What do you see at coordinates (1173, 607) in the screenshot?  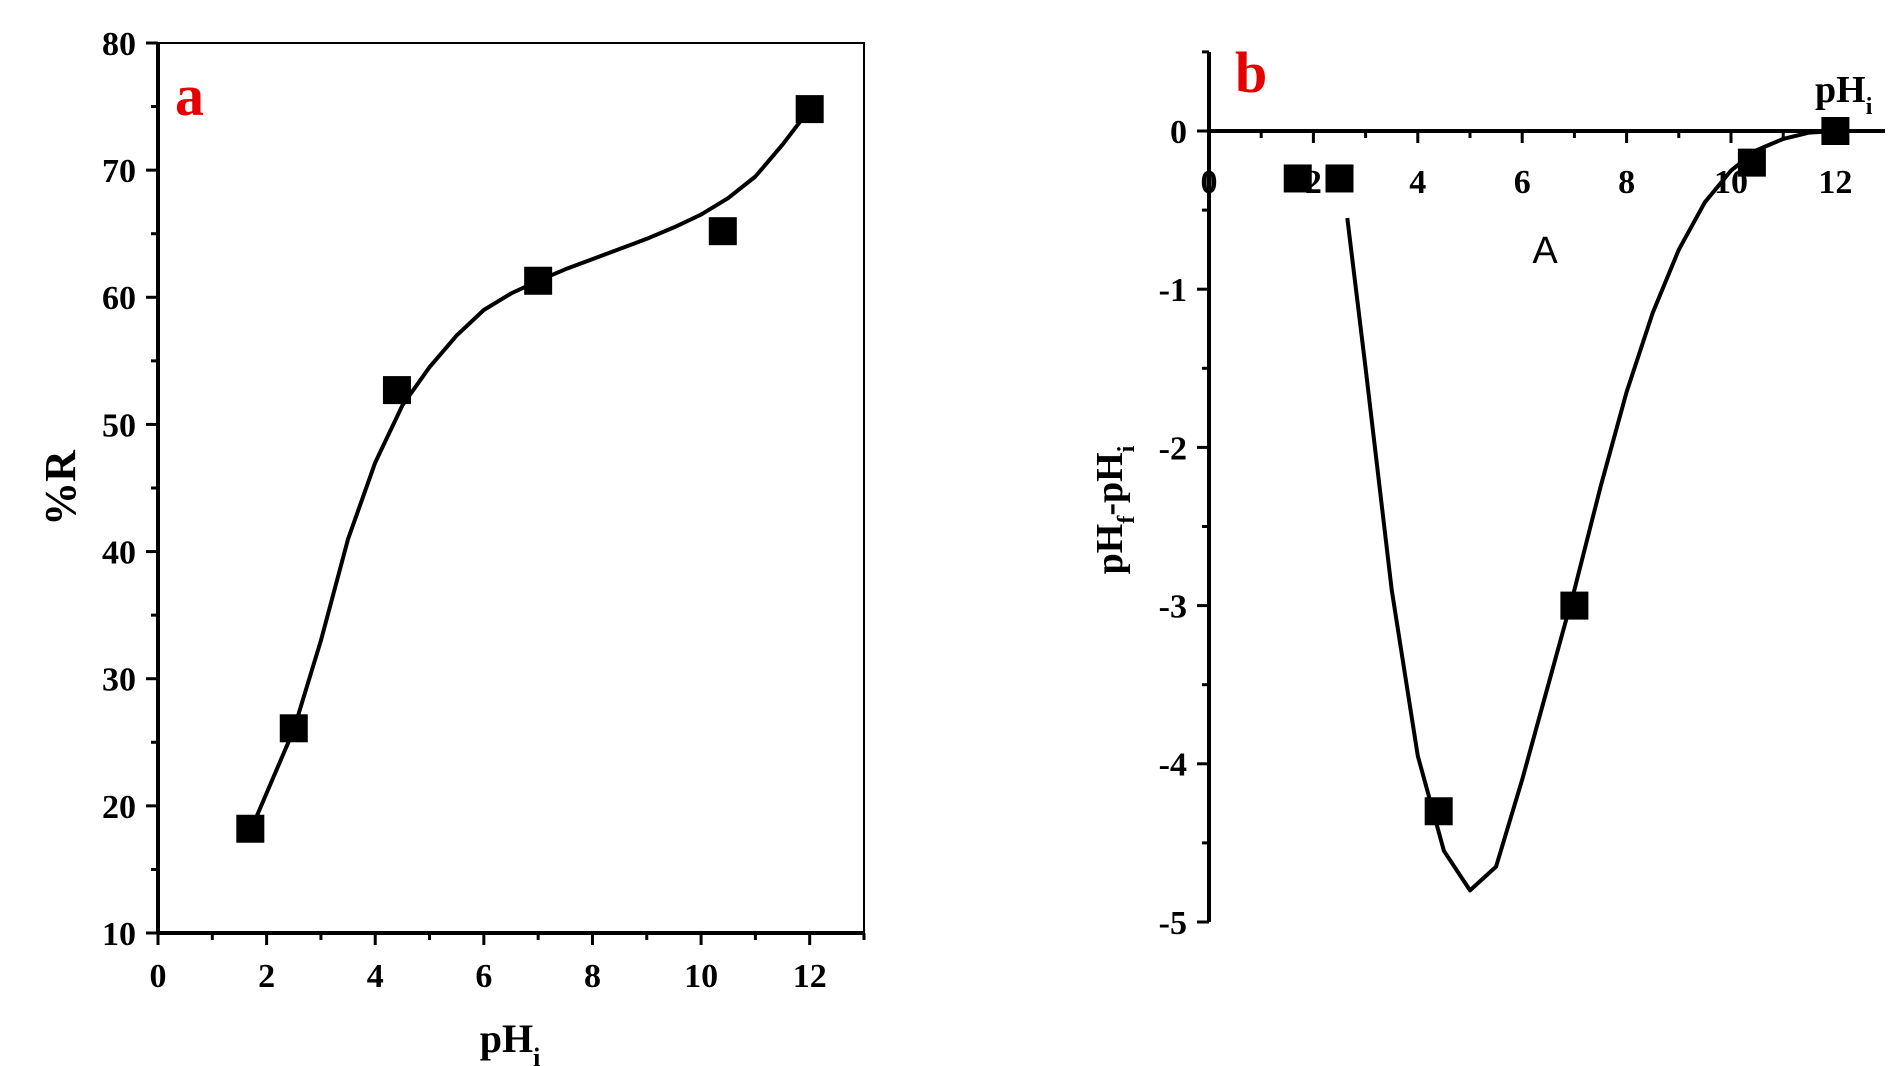 I see `y-tick-label: -3` at bounding box center [1173, 607].